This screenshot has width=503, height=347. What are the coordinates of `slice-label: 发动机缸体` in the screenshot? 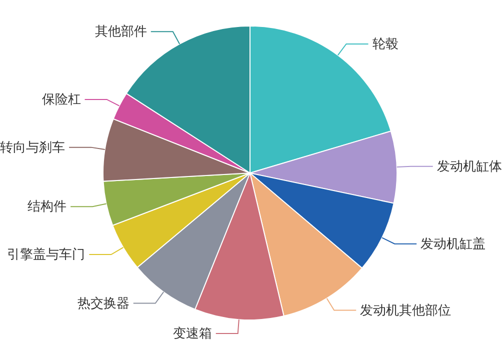 It's located at (469, 166).